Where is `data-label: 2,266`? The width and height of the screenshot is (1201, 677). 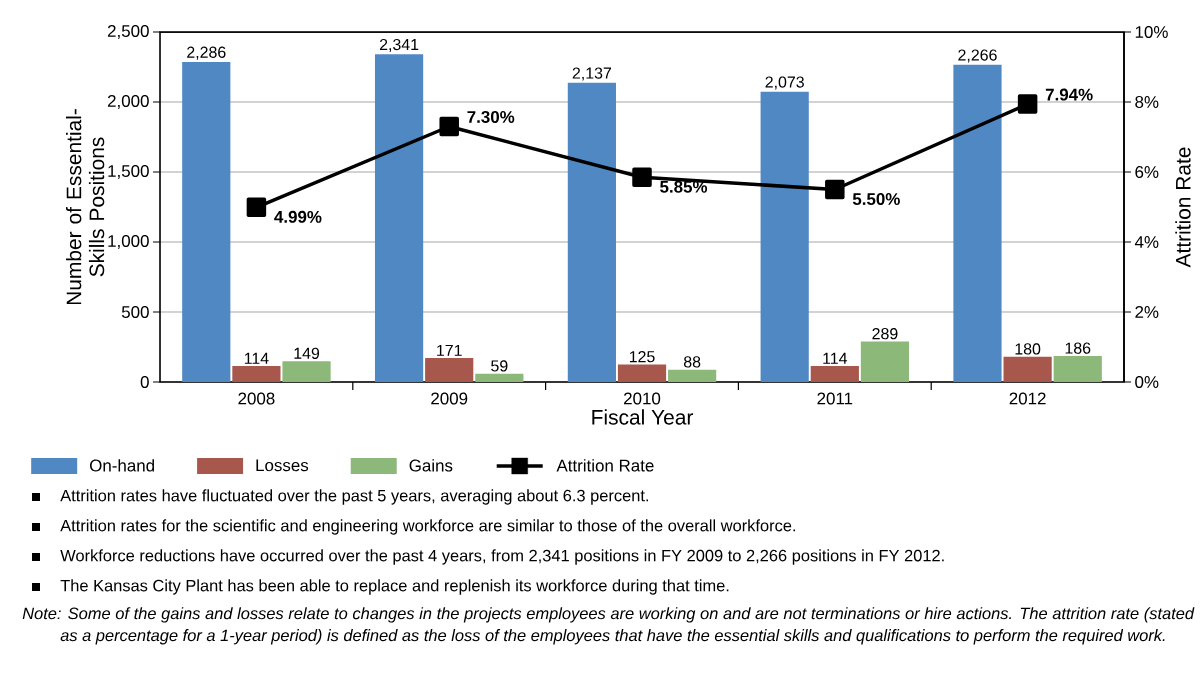
data-label: 2,266 is located at coordinates (977, 56).